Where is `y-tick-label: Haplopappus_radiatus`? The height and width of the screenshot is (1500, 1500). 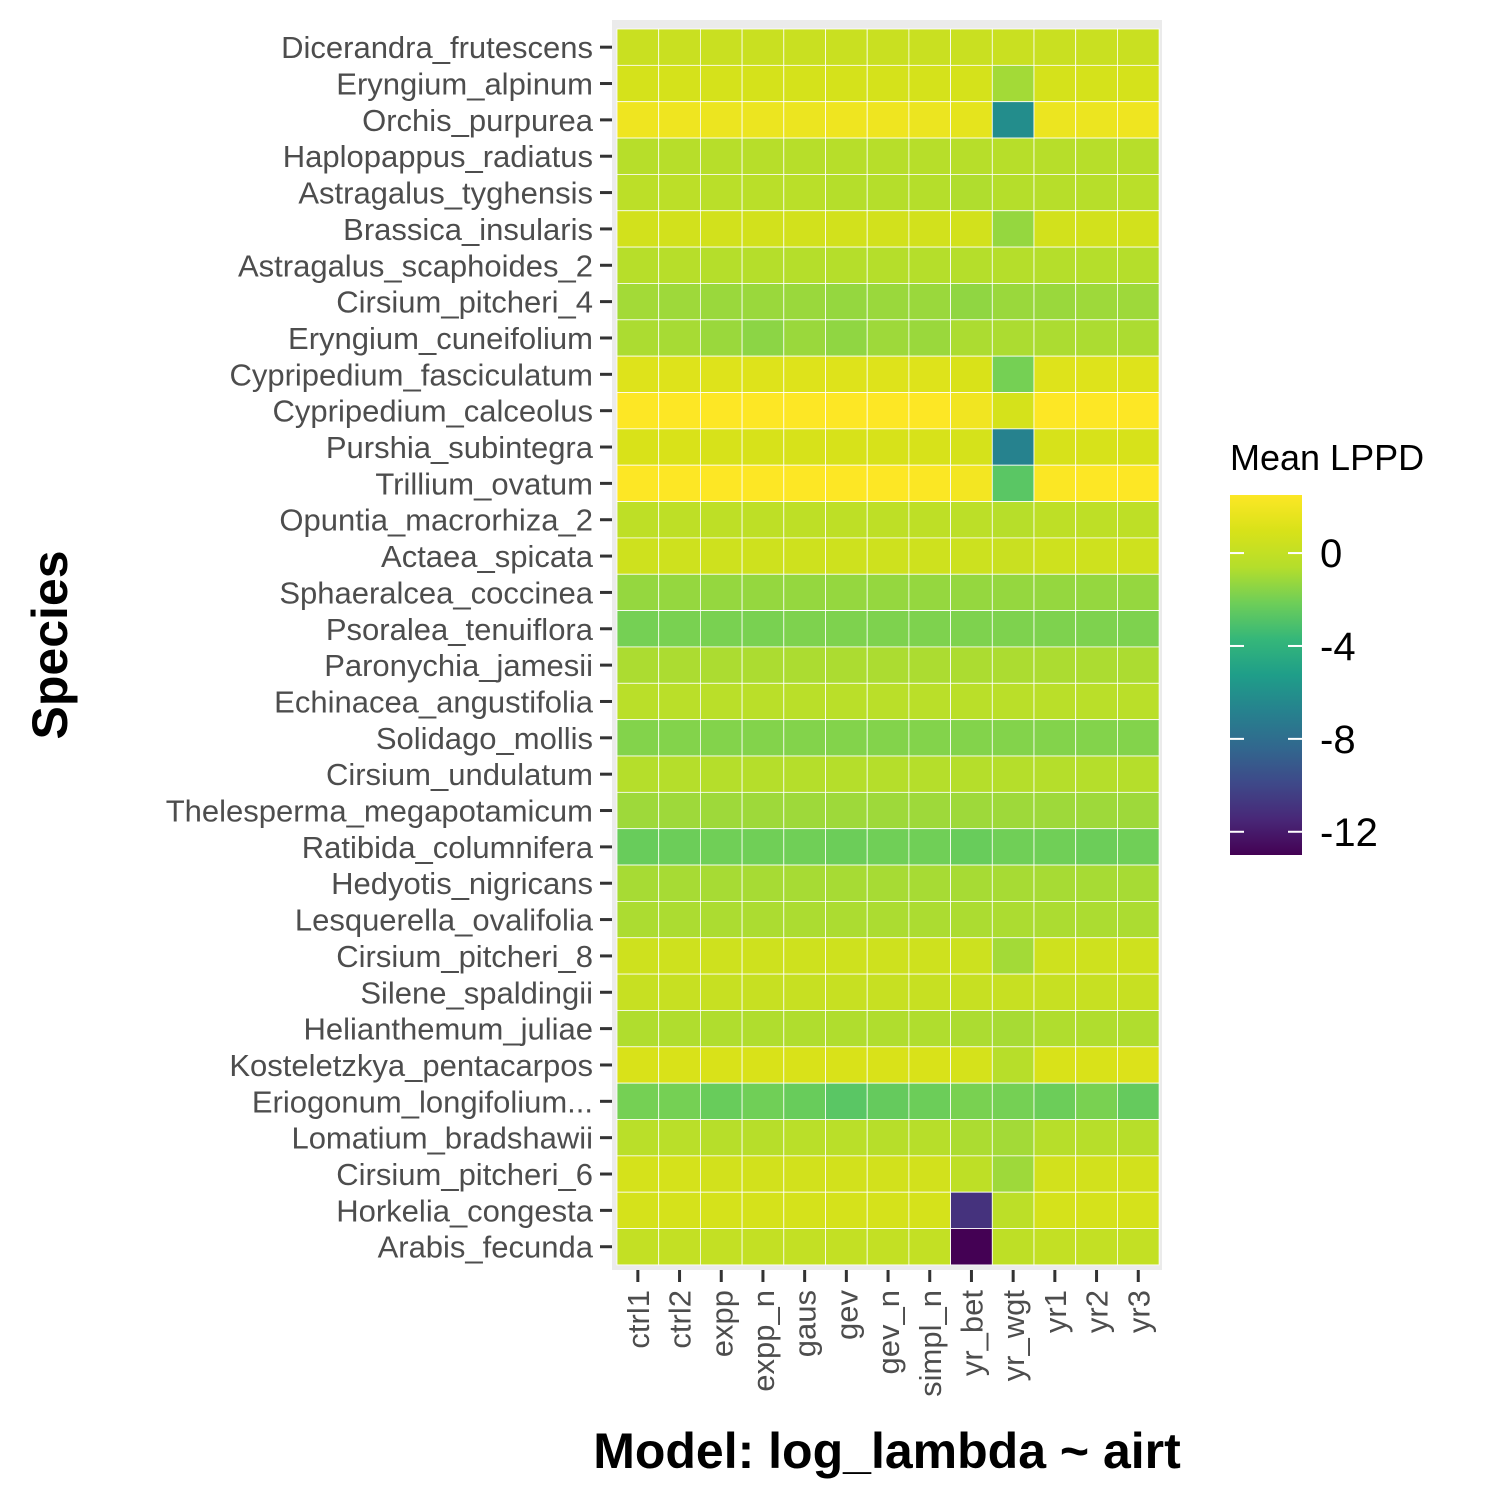 y-tick-label: Haplopappus_radiatus is located at coordinates (438, 156).